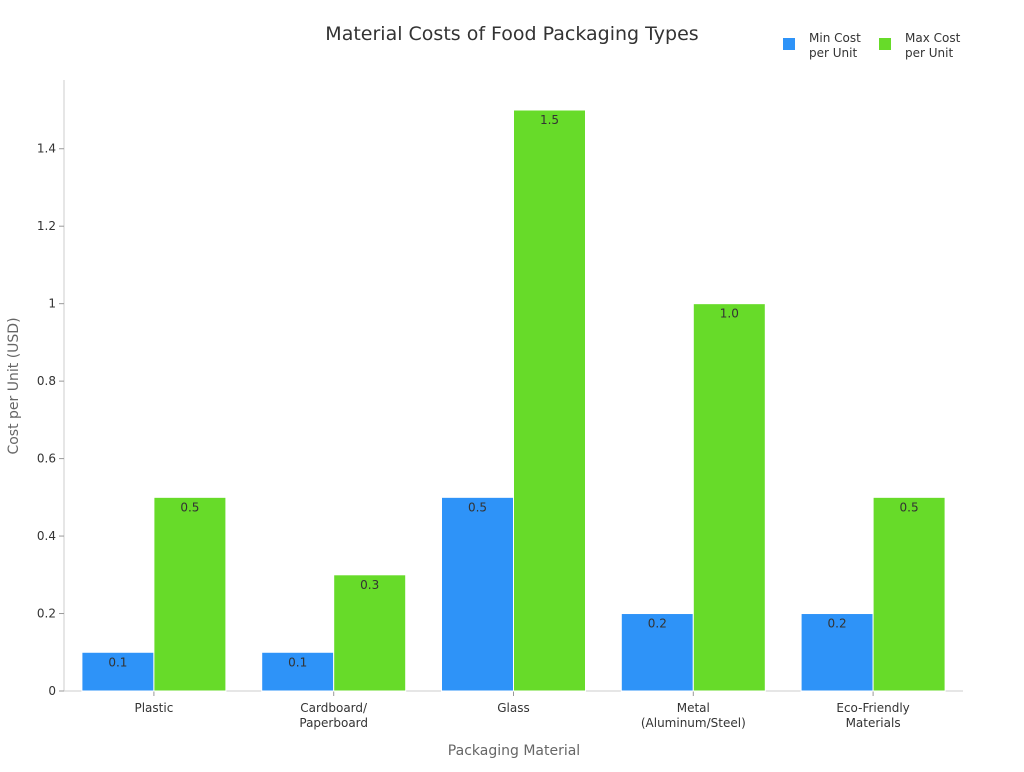  Describe the element at coordinates (46, 381) in the screenshot. I see `y-tick-label: 0.8` at that location.